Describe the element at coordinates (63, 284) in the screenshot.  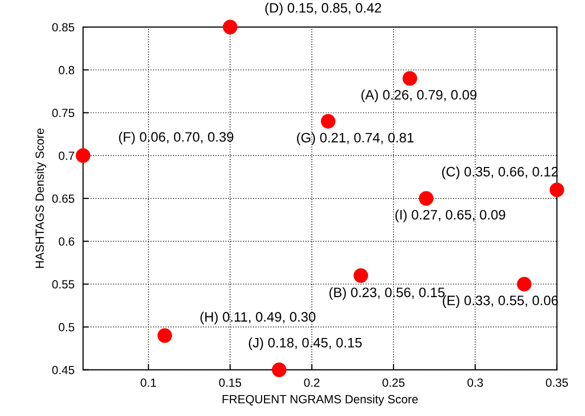
I see `y-tick-label: 0.55` at that location.